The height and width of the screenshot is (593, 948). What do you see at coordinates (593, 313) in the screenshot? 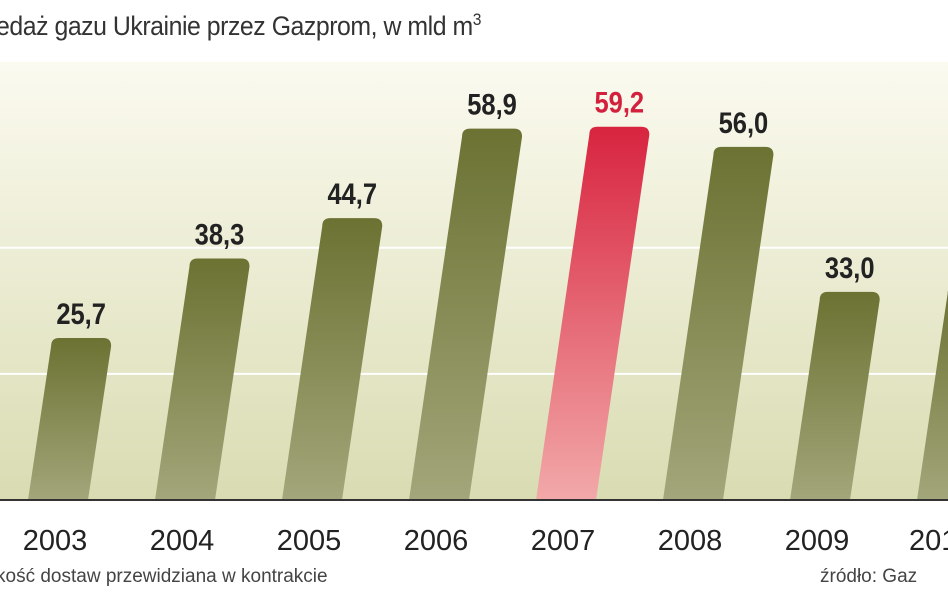
I see `bar-2007` at bounding box center [593, 313].